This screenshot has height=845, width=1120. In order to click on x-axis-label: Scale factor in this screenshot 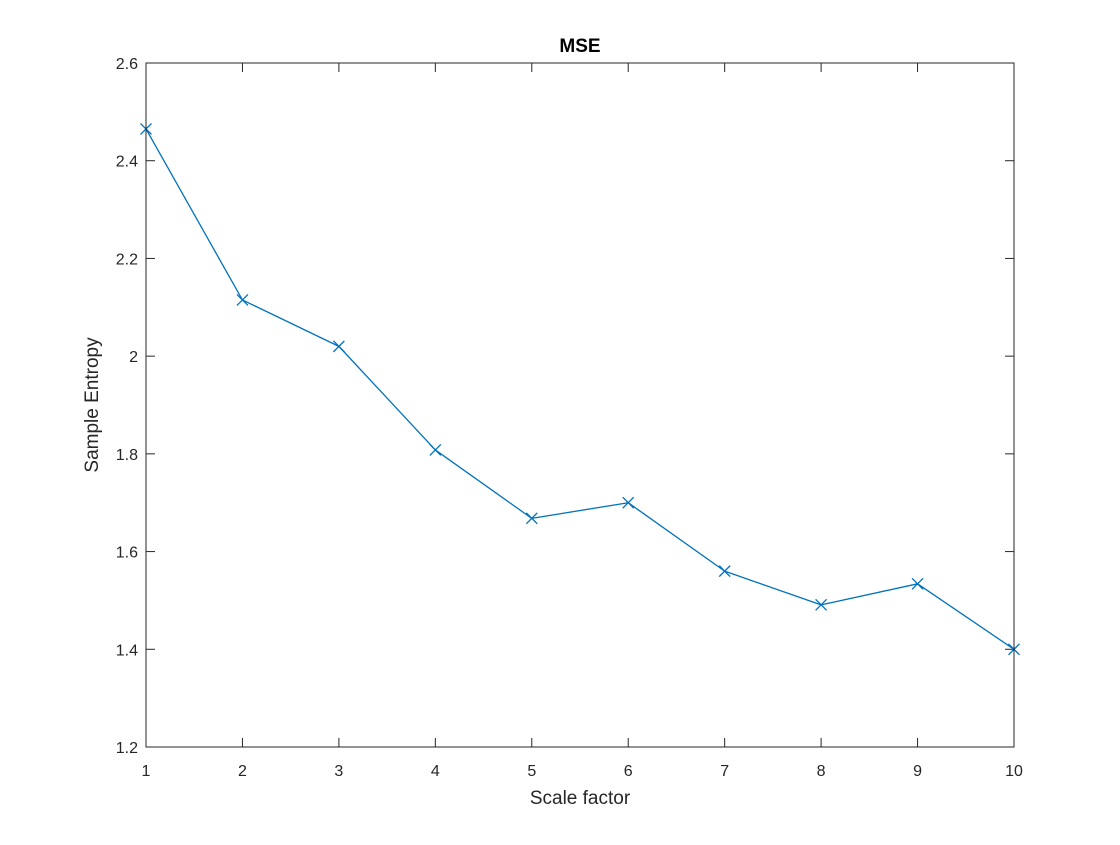, I will do `click(580, 798)`.